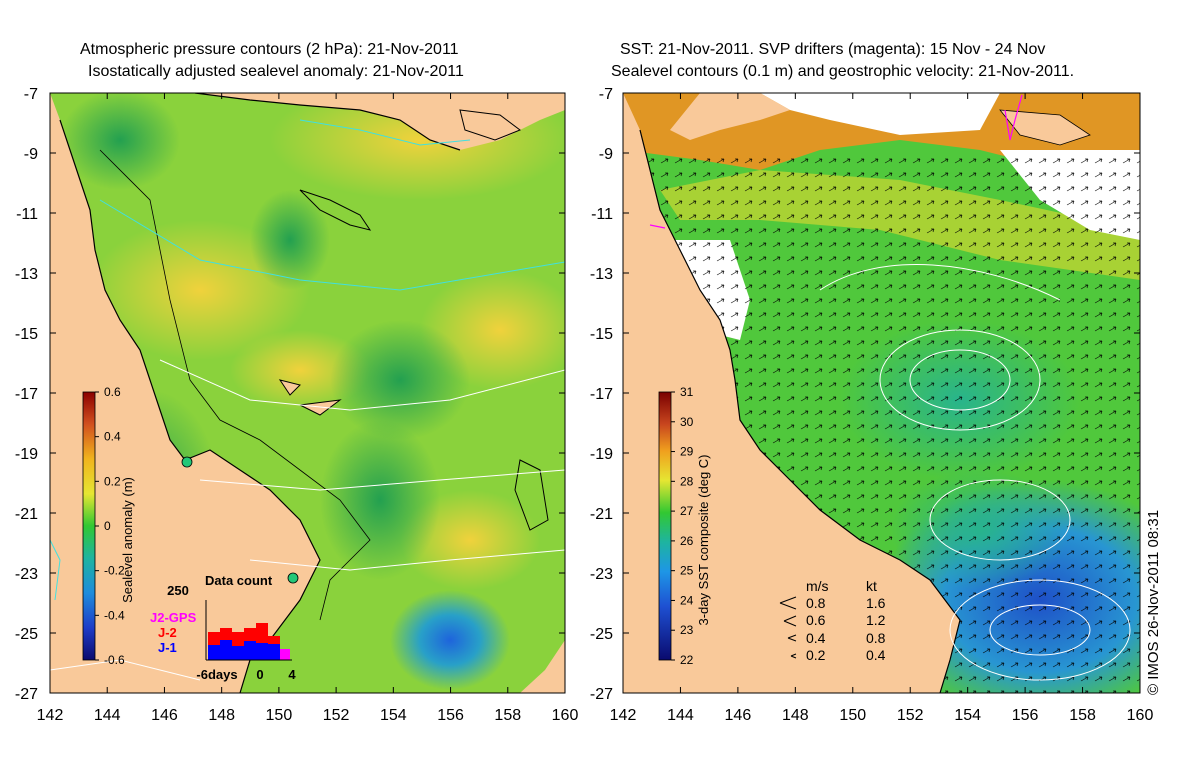 Image resolution: width=1200 pixels, height=780 pixels. I want to click on left-y-tick-label: -13, so click(26, 274).